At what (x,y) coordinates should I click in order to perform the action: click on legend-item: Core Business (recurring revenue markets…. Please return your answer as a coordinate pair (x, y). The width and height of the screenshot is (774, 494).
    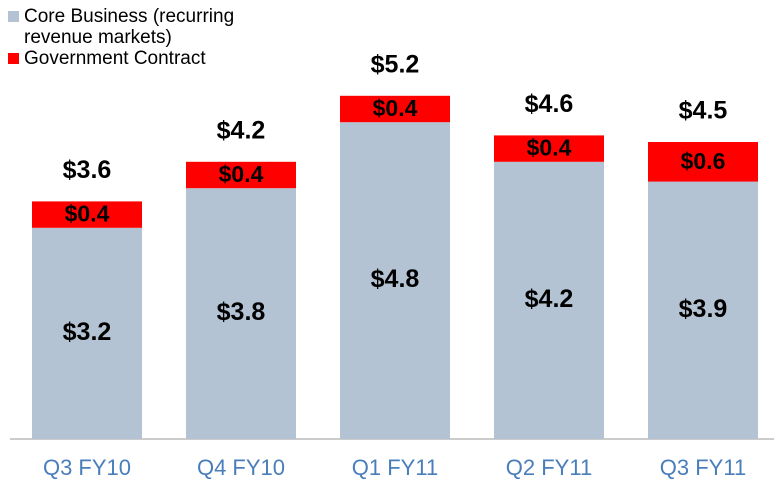
    Looking at the image, I should click on (133, 27).